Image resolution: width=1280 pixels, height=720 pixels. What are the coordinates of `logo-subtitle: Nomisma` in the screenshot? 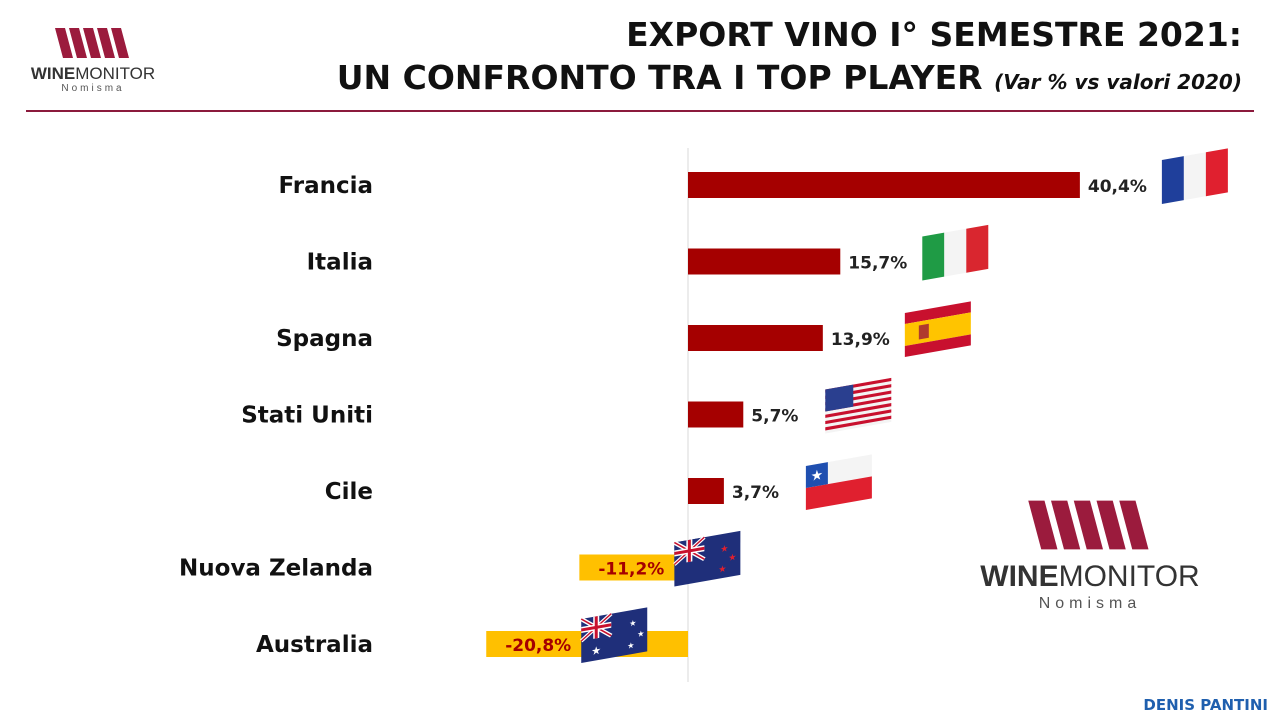 It's located at (93, 88).